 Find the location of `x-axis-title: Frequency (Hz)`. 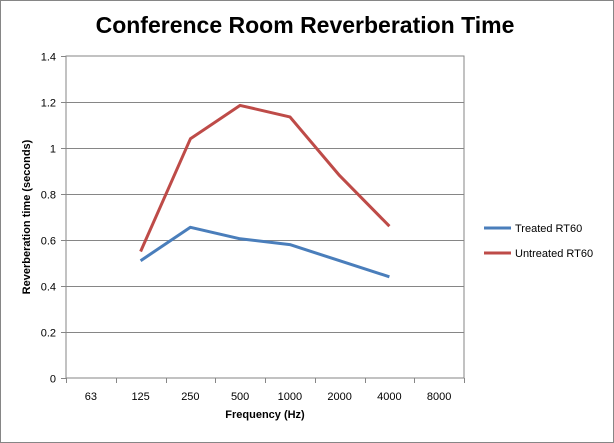

x-axis-title: Frequency (Hz) is located at coordinates (265, 415).